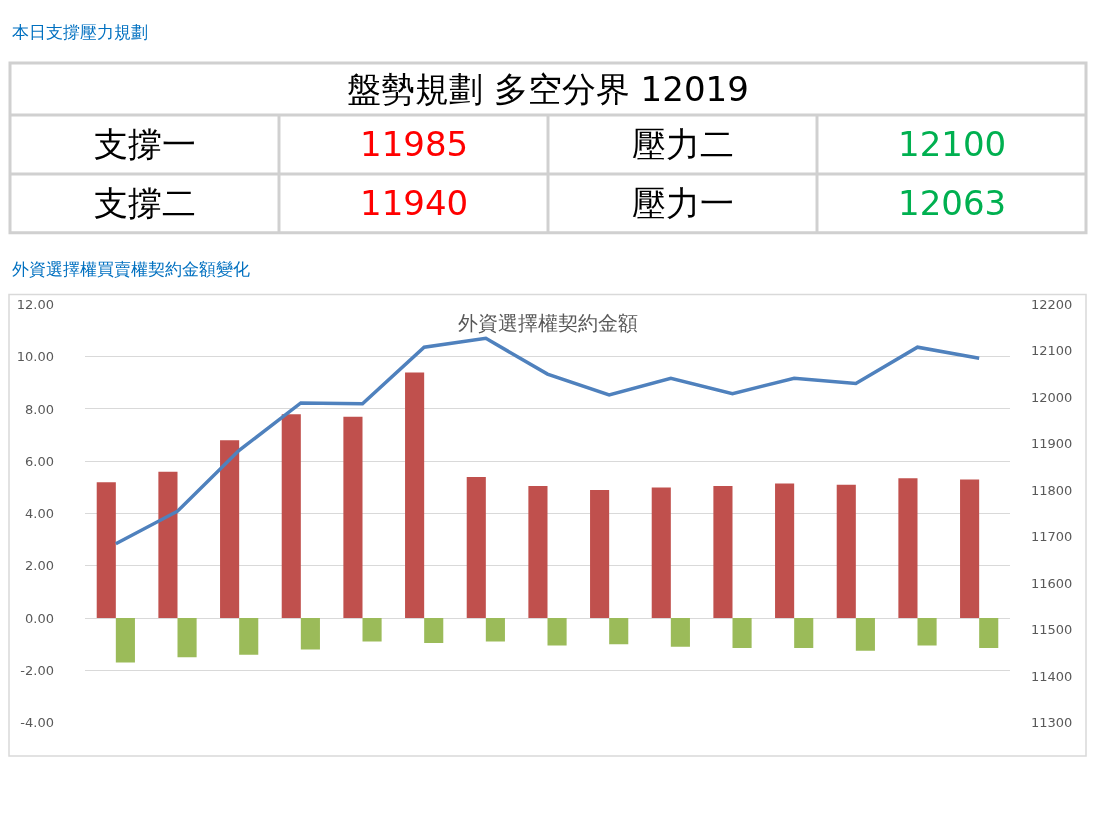  Describe the element at coordinates (683, 144) in the screenshot. I see `text: 壓力二` at that location.